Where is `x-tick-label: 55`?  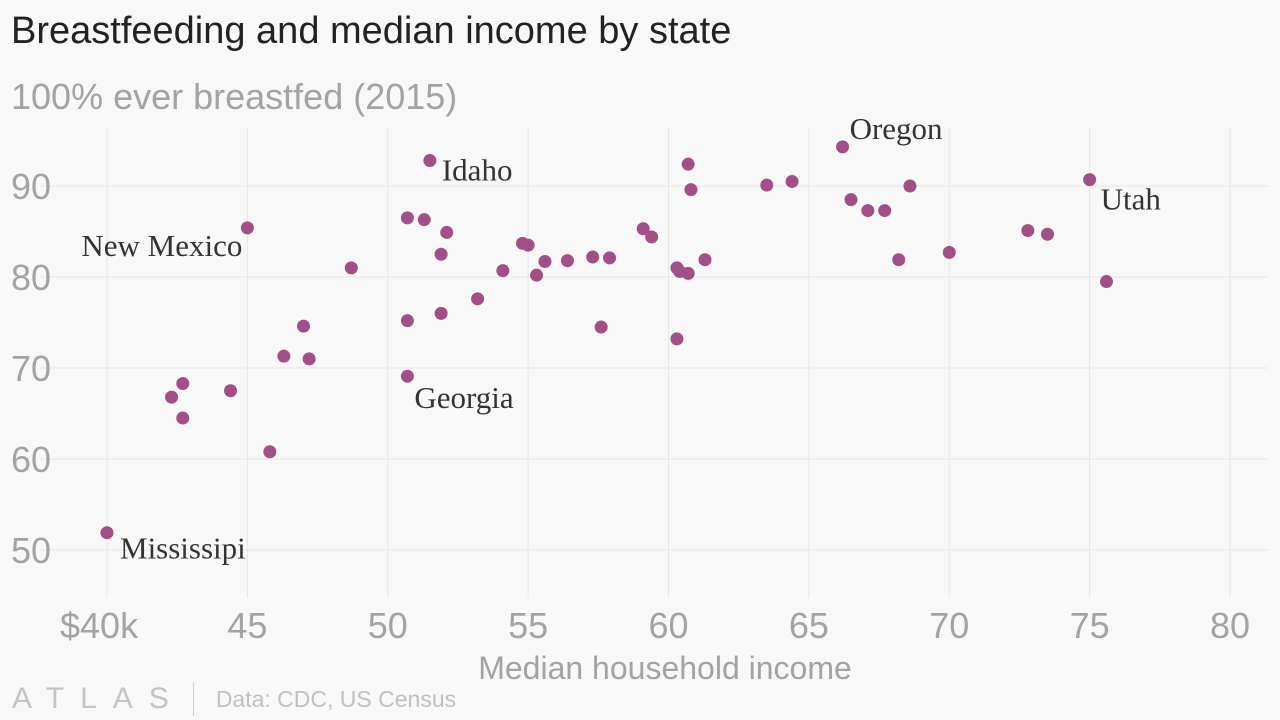 x-tick-label: 55 is located at coordinates (528, 625).